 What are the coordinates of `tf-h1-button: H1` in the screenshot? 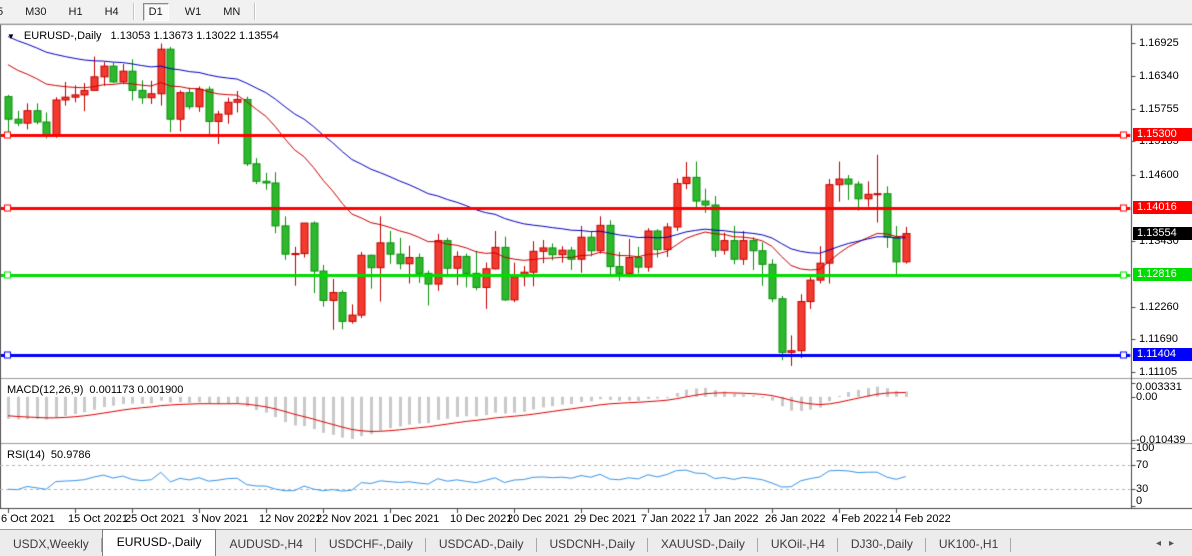 It's located at (76, 12).